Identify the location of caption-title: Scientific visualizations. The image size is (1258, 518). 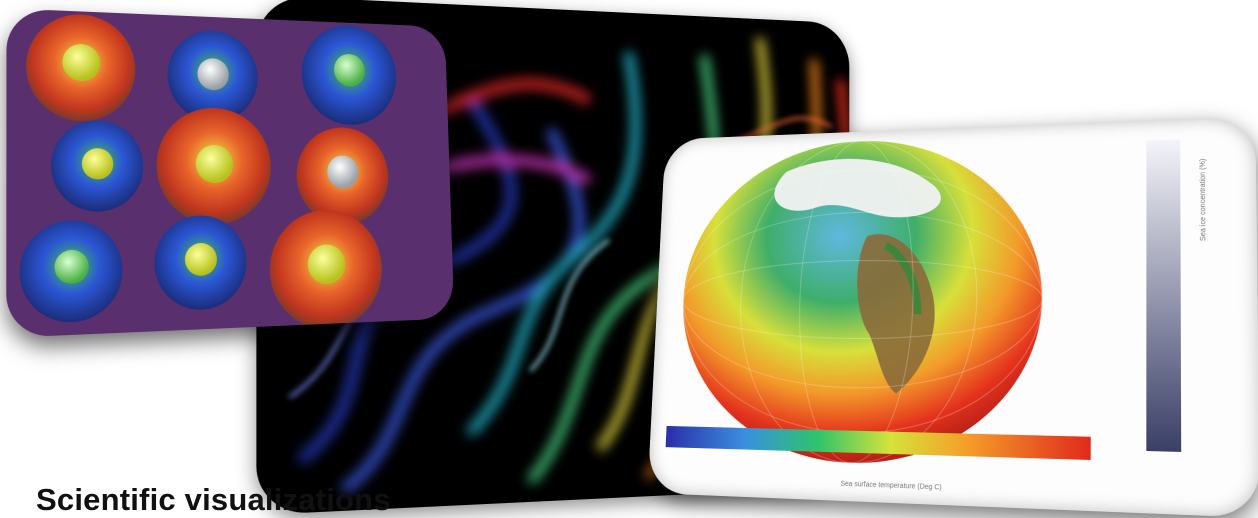
(213, 499).